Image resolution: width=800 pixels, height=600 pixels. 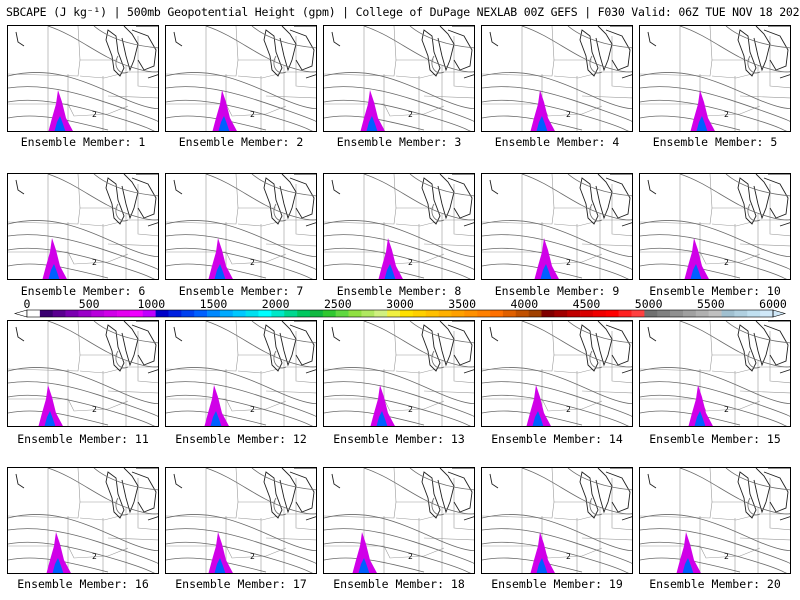 I want to click on panel-label: Ensemble Member: 3, so click(x=399, y=142).